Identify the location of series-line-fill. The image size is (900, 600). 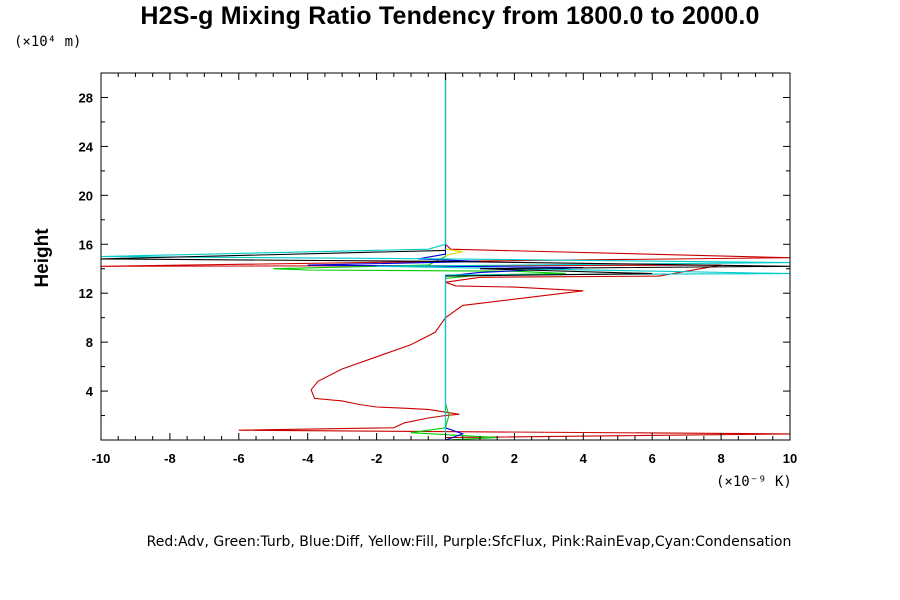
(454, 252).